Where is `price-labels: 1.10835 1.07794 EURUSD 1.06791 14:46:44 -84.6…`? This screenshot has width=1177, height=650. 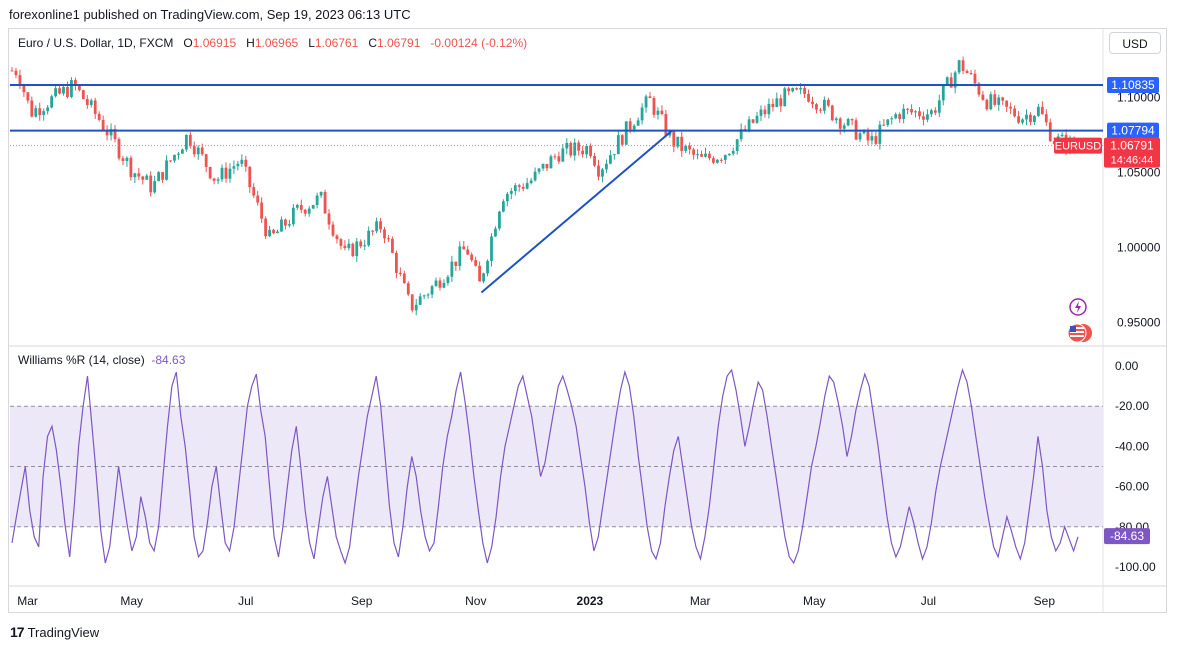 price-labels: 1.10835 1.07794 EURUSD 1.06791 14:46:44 -84.6… is located at coordinates (1107, 310).